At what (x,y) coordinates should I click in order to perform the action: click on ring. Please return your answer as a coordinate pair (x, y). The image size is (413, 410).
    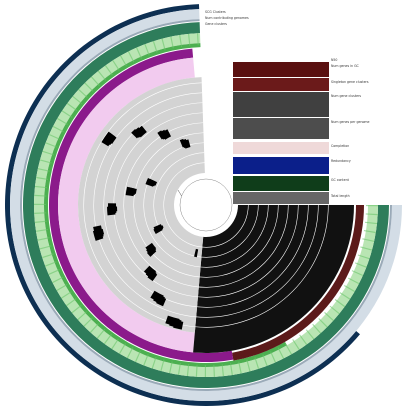
    Looking at the image, I should click on (298, 283).